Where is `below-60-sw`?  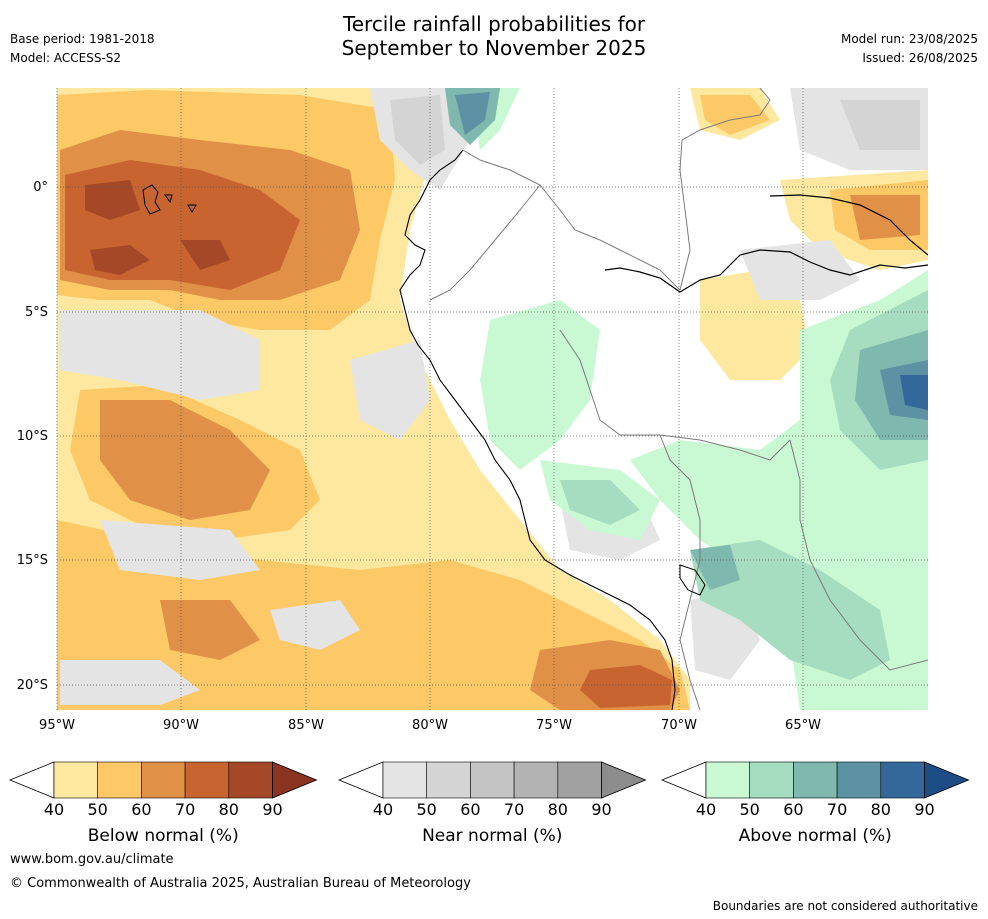
below-60-sw is located at coordinates (210, 630).